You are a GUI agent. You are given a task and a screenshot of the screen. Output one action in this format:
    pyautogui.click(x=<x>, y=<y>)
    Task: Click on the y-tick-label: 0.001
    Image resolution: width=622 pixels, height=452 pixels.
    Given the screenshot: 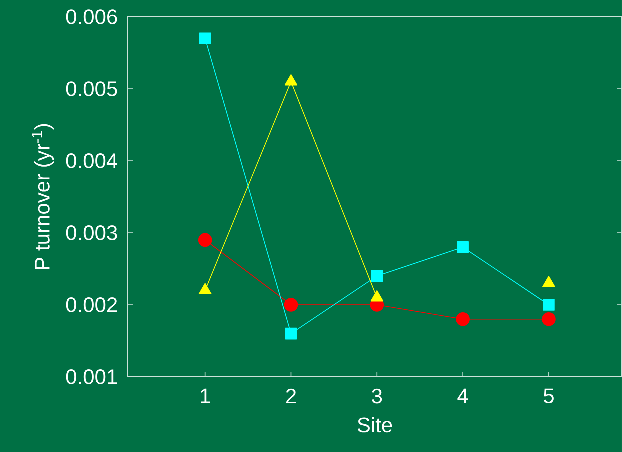 What is the action you would take?
    pyautogui.click(x=92, y=377)
    